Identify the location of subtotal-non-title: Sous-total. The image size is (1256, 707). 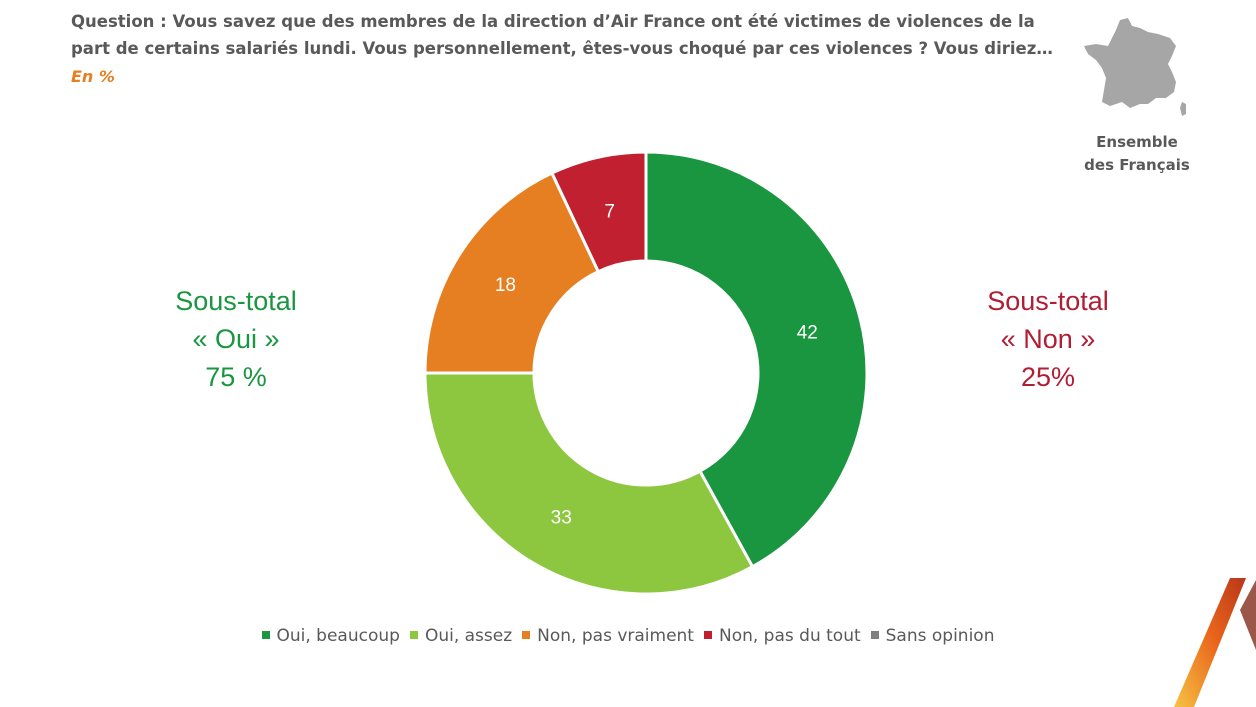
(1048, 301).